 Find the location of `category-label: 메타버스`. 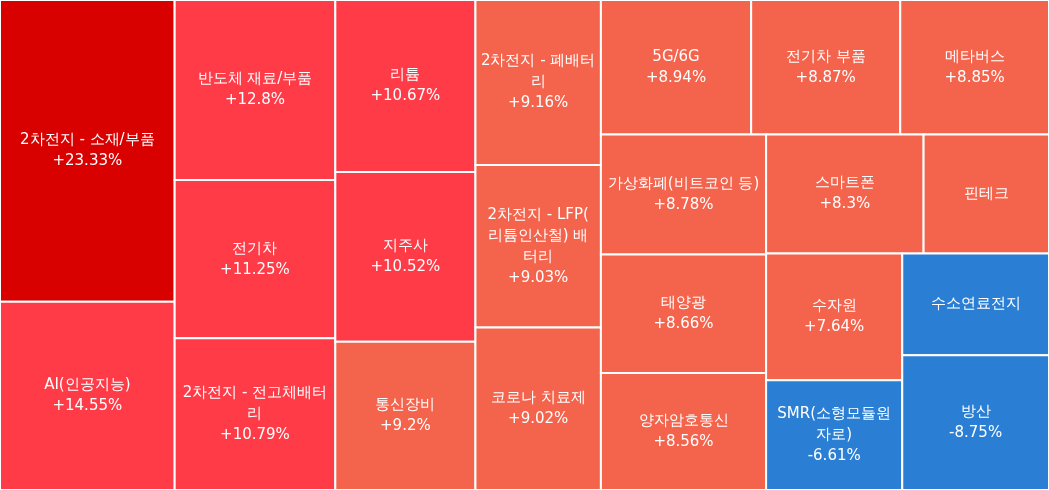

category-label: 메타버스 is located at coordinates (974, 55).